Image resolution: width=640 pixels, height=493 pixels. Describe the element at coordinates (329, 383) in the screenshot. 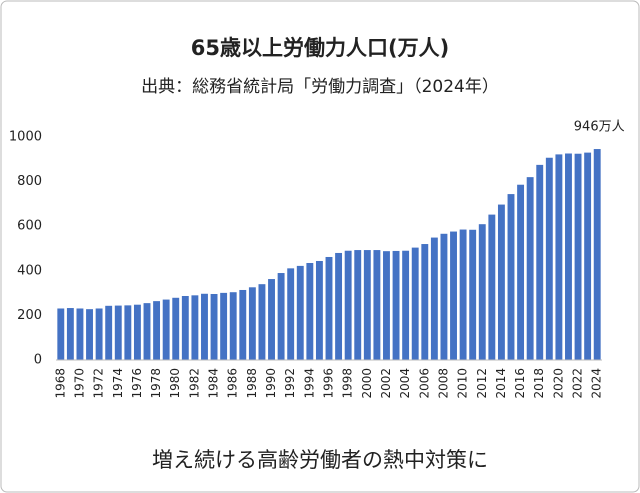

I see `x-tick-label: 1996` at that location.